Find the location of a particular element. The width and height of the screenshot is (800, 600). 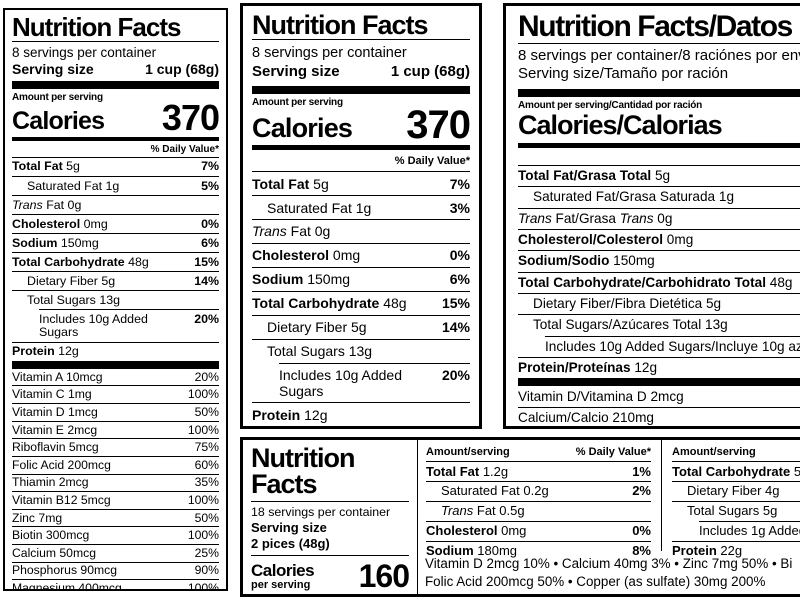

daily-value-percent: 50% is located at coordinates (206, 411).